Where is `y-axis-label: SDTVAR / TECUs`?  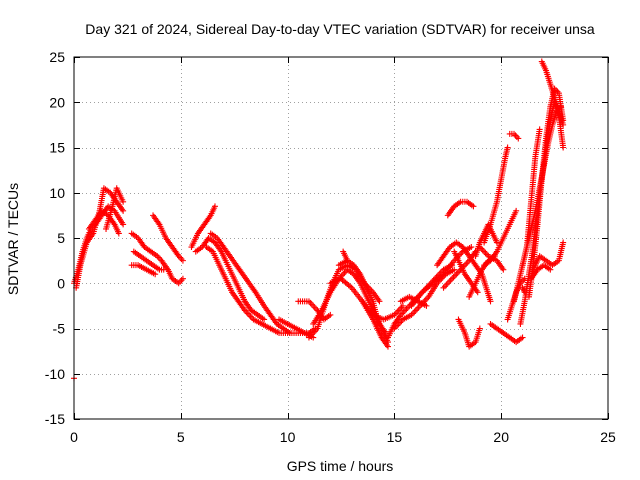 y-axis-label: SDTVAR / TECUs is located at coordinates (13, 239).